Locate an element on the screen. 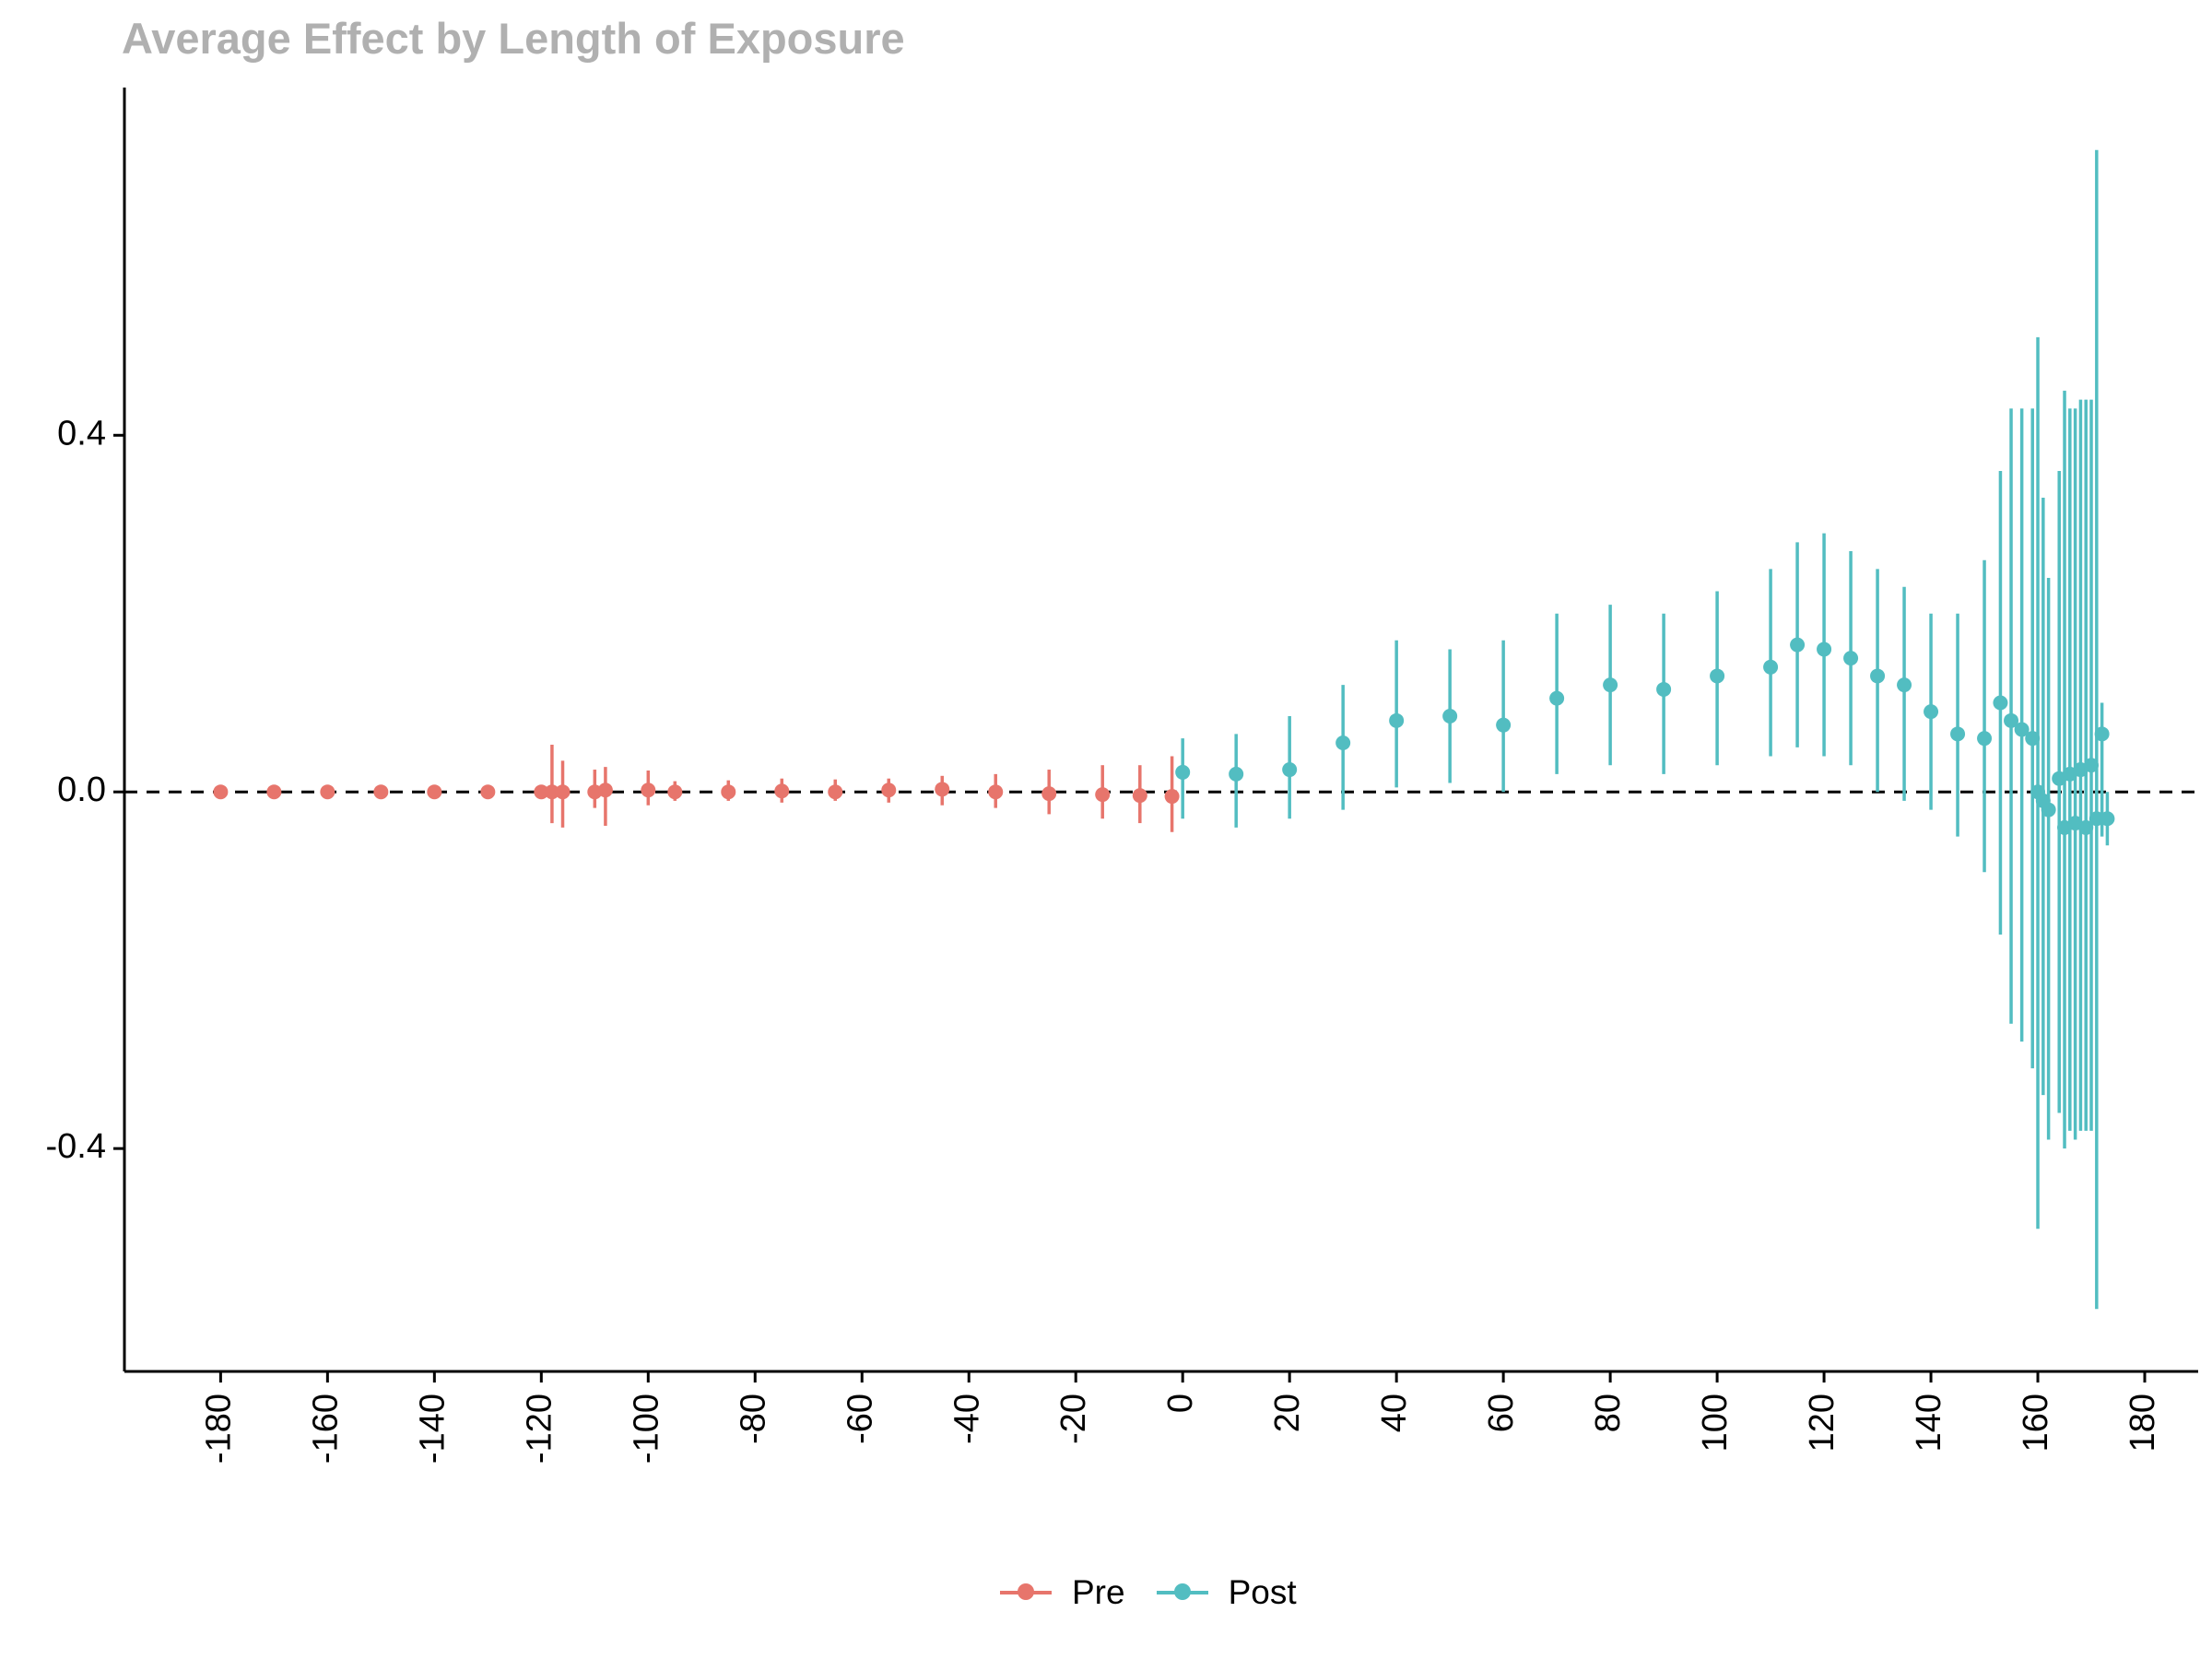  legend: Pre Post is located at coordinates (1164, 1592).